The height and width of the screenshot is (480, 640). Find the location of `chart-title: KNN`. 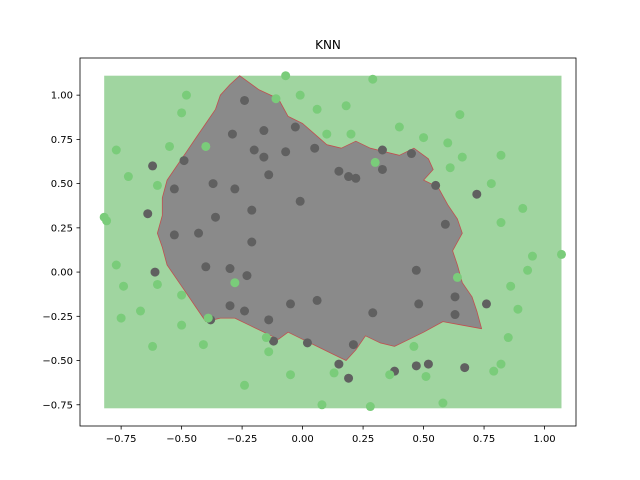

chart-title: KNN is located at coordinates (328, 45).